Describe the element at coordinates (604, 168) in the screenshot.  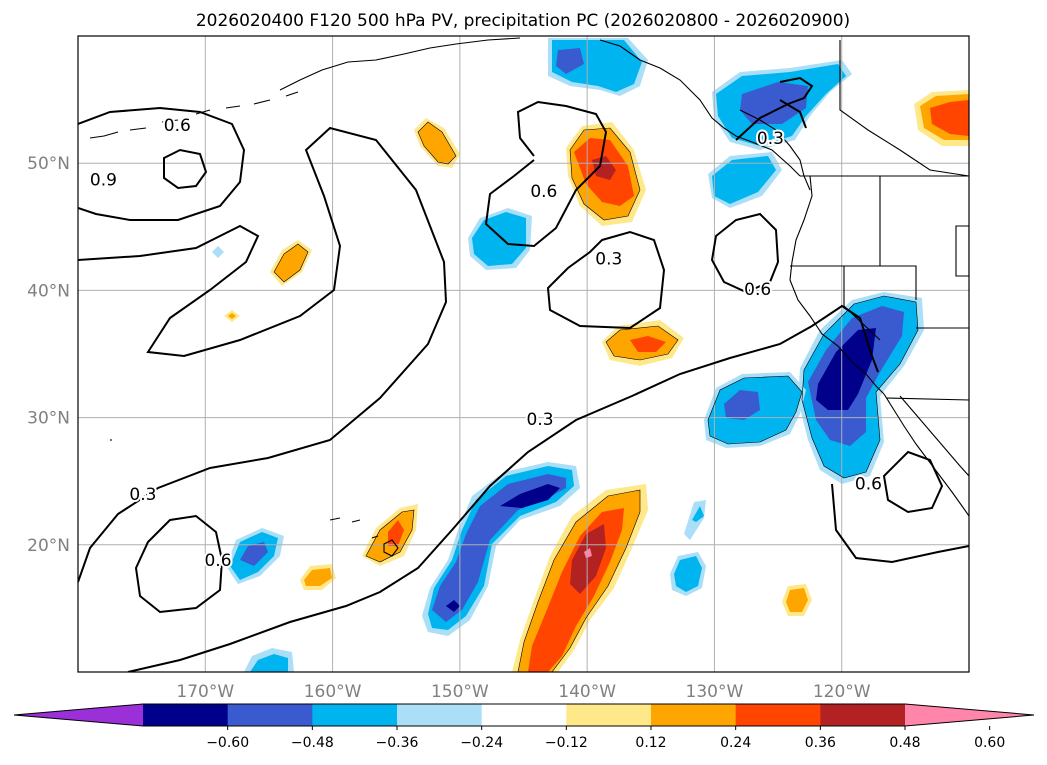
I see `precip-anomaly-north-central-peak` at that location.